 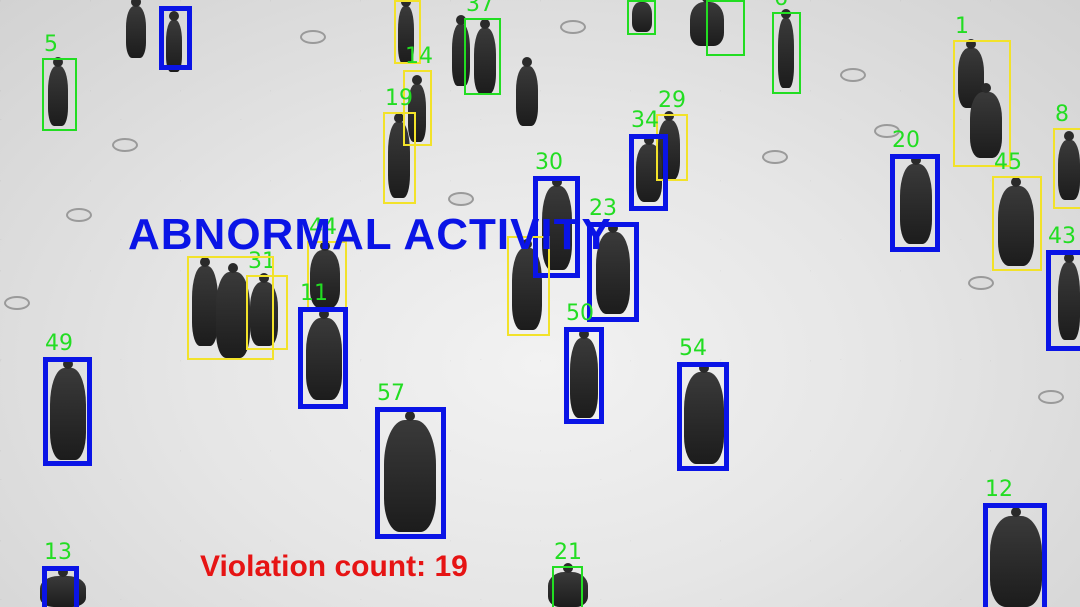 I want to click on detection-box: 8, so click(x=1066, y=156).